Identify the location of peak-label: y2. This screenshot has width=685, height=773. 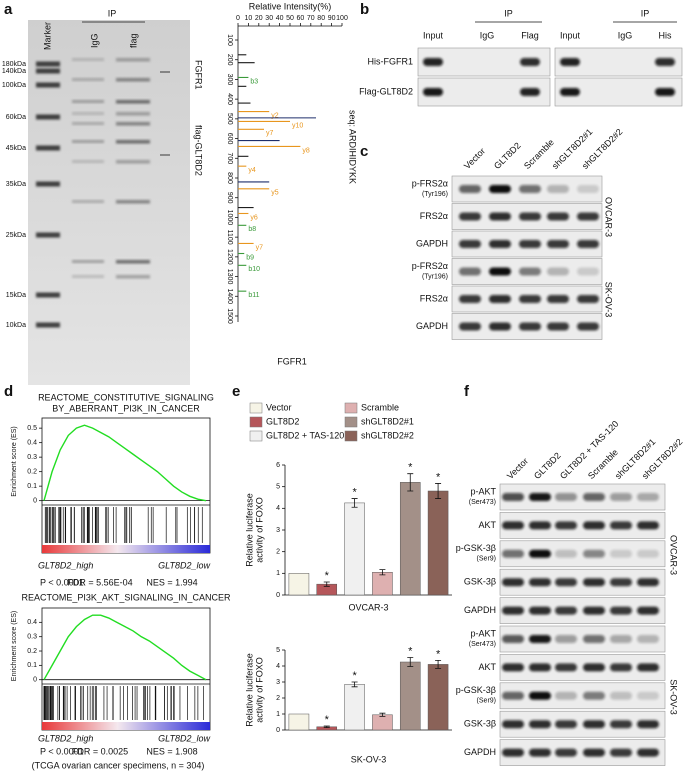
(275, 115).